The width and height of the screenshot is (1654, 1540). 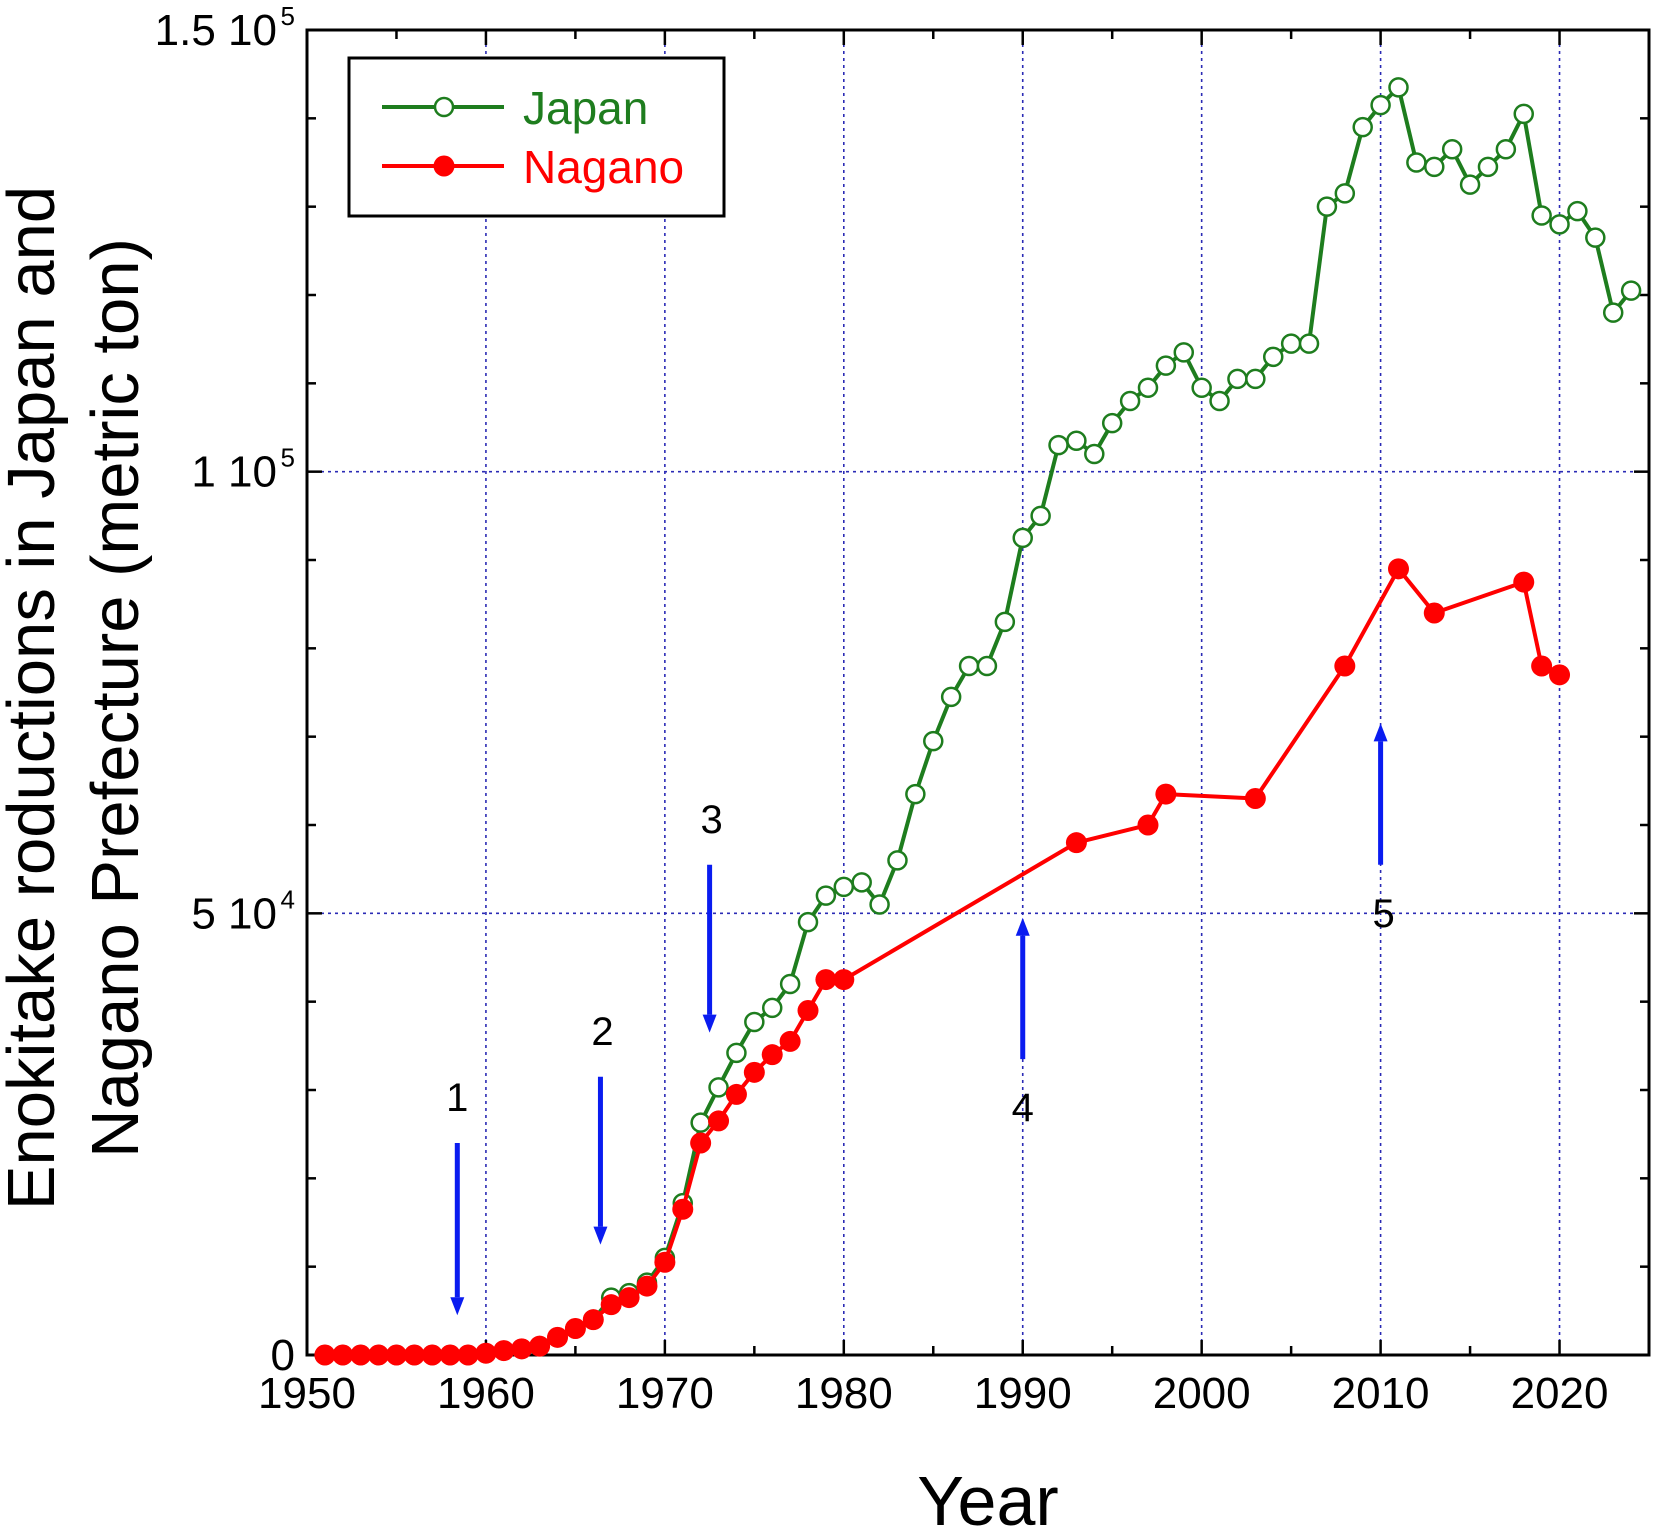 I want to click on y-axis-title-line-2: Nagano Prefecture (metric ton), so click(x=115, y=698).